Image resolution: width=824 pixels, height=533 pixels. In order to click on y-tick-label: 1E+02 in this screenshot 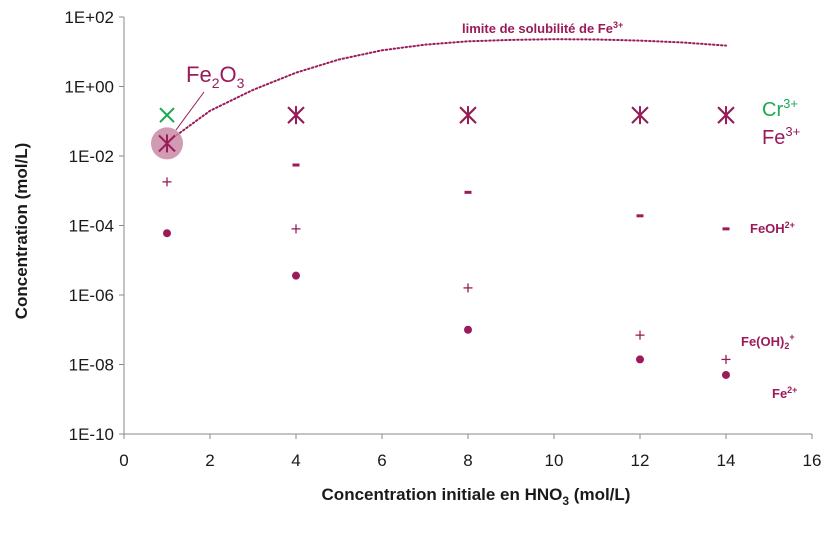, I will do `click(89, 17)`.